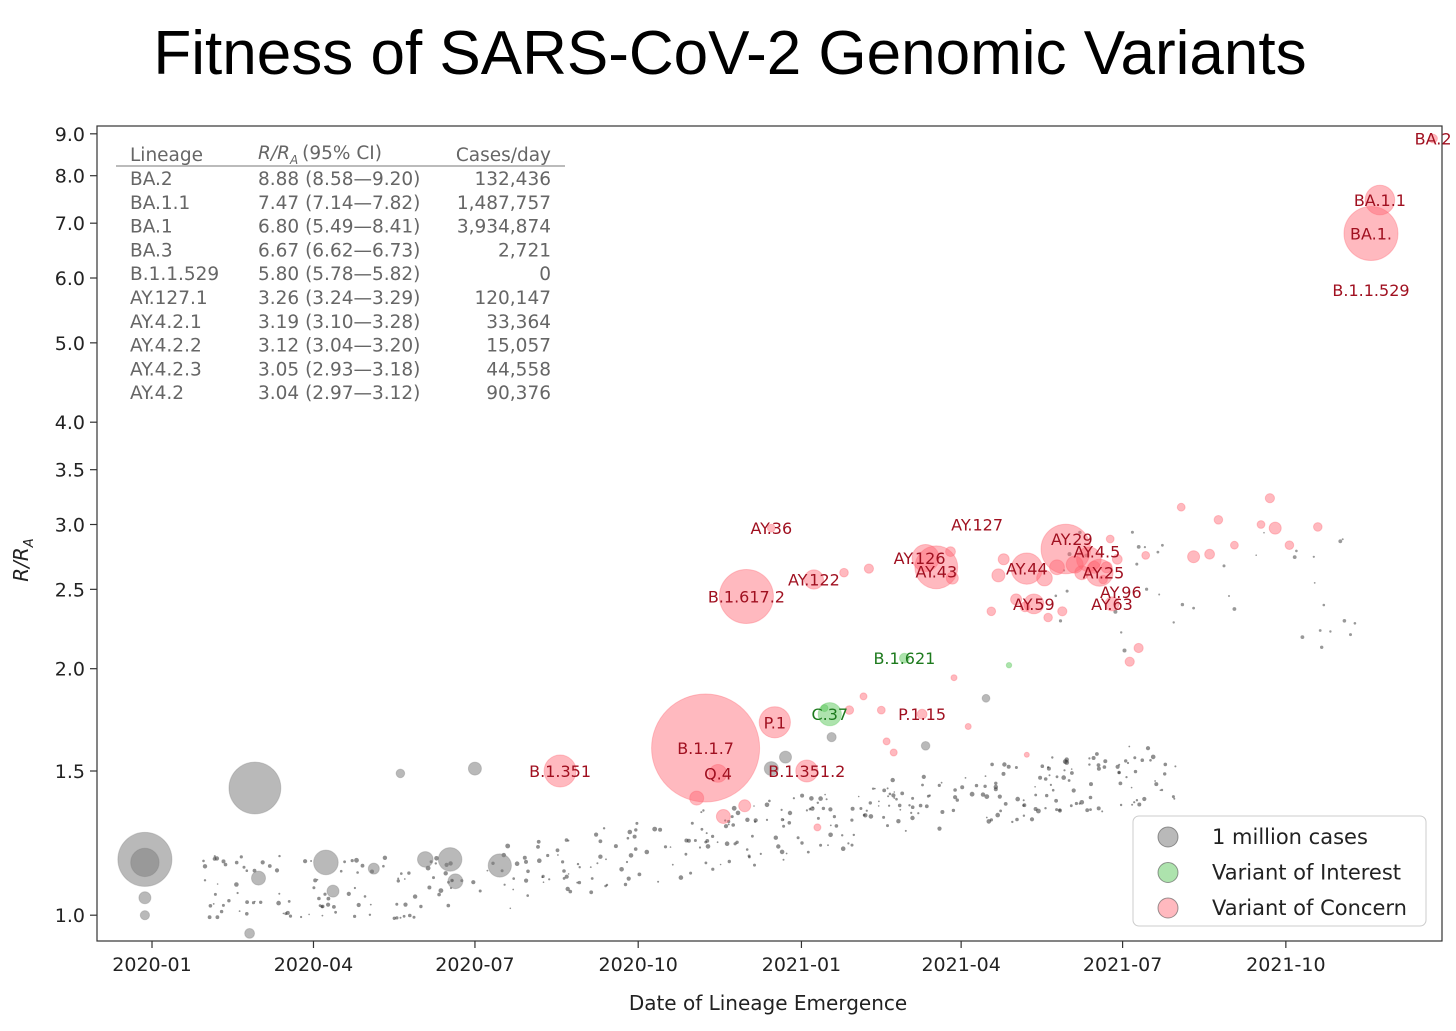 The image size is (1456, 1031). I want to click on table-cell-ratio: 3.19 (3.10—3.28), so click(339, 322).